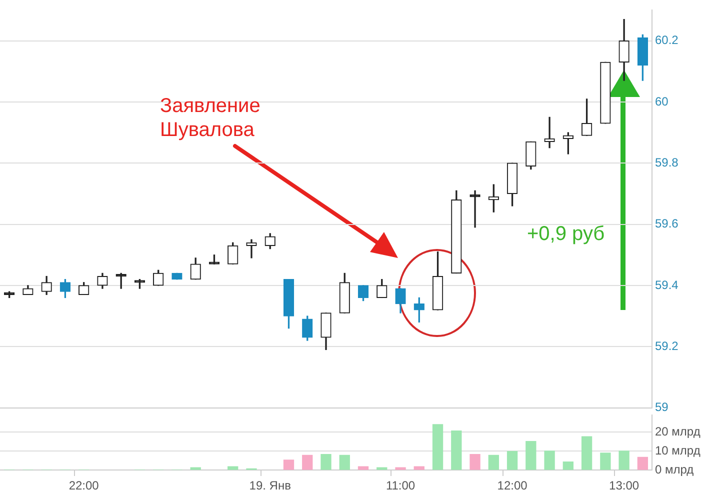 This screenshot has width=701, height=497. I want to click on y-tick-label: 60, so click(662, 101).